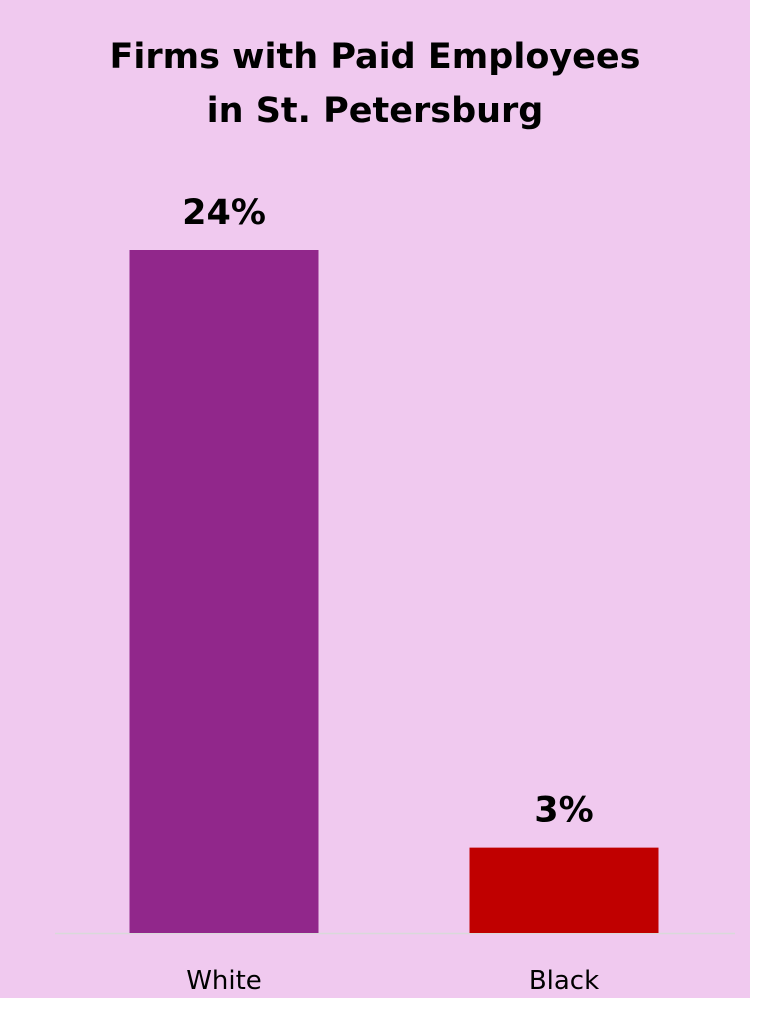  Describe the element at coordinates (375, 111) in the screenshot. I see `chart-title-line-2: in St. Petersburg` at that location.